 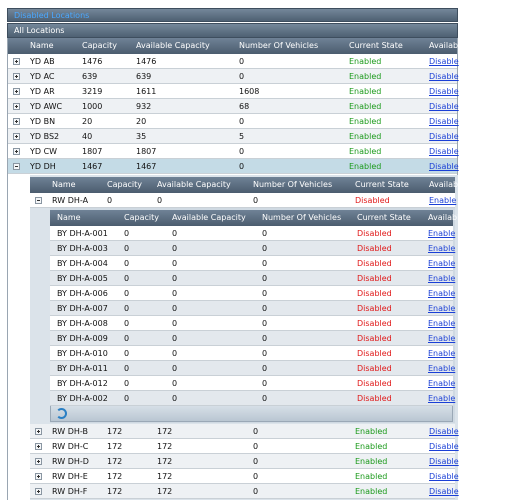 I want to click on all-locations-panel: All Locations, so click(x=232, y=30).